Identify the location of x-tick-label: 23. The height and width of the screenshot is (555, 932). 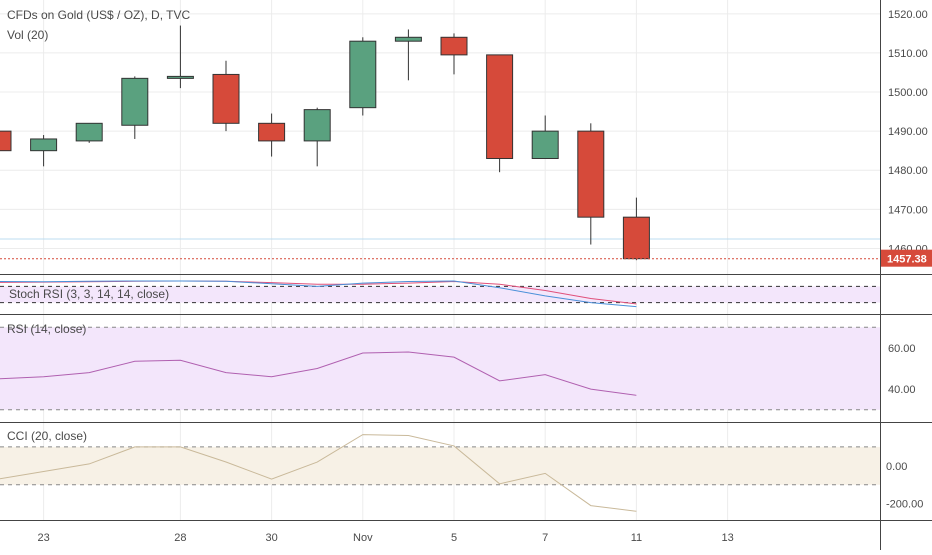
(43, 538).